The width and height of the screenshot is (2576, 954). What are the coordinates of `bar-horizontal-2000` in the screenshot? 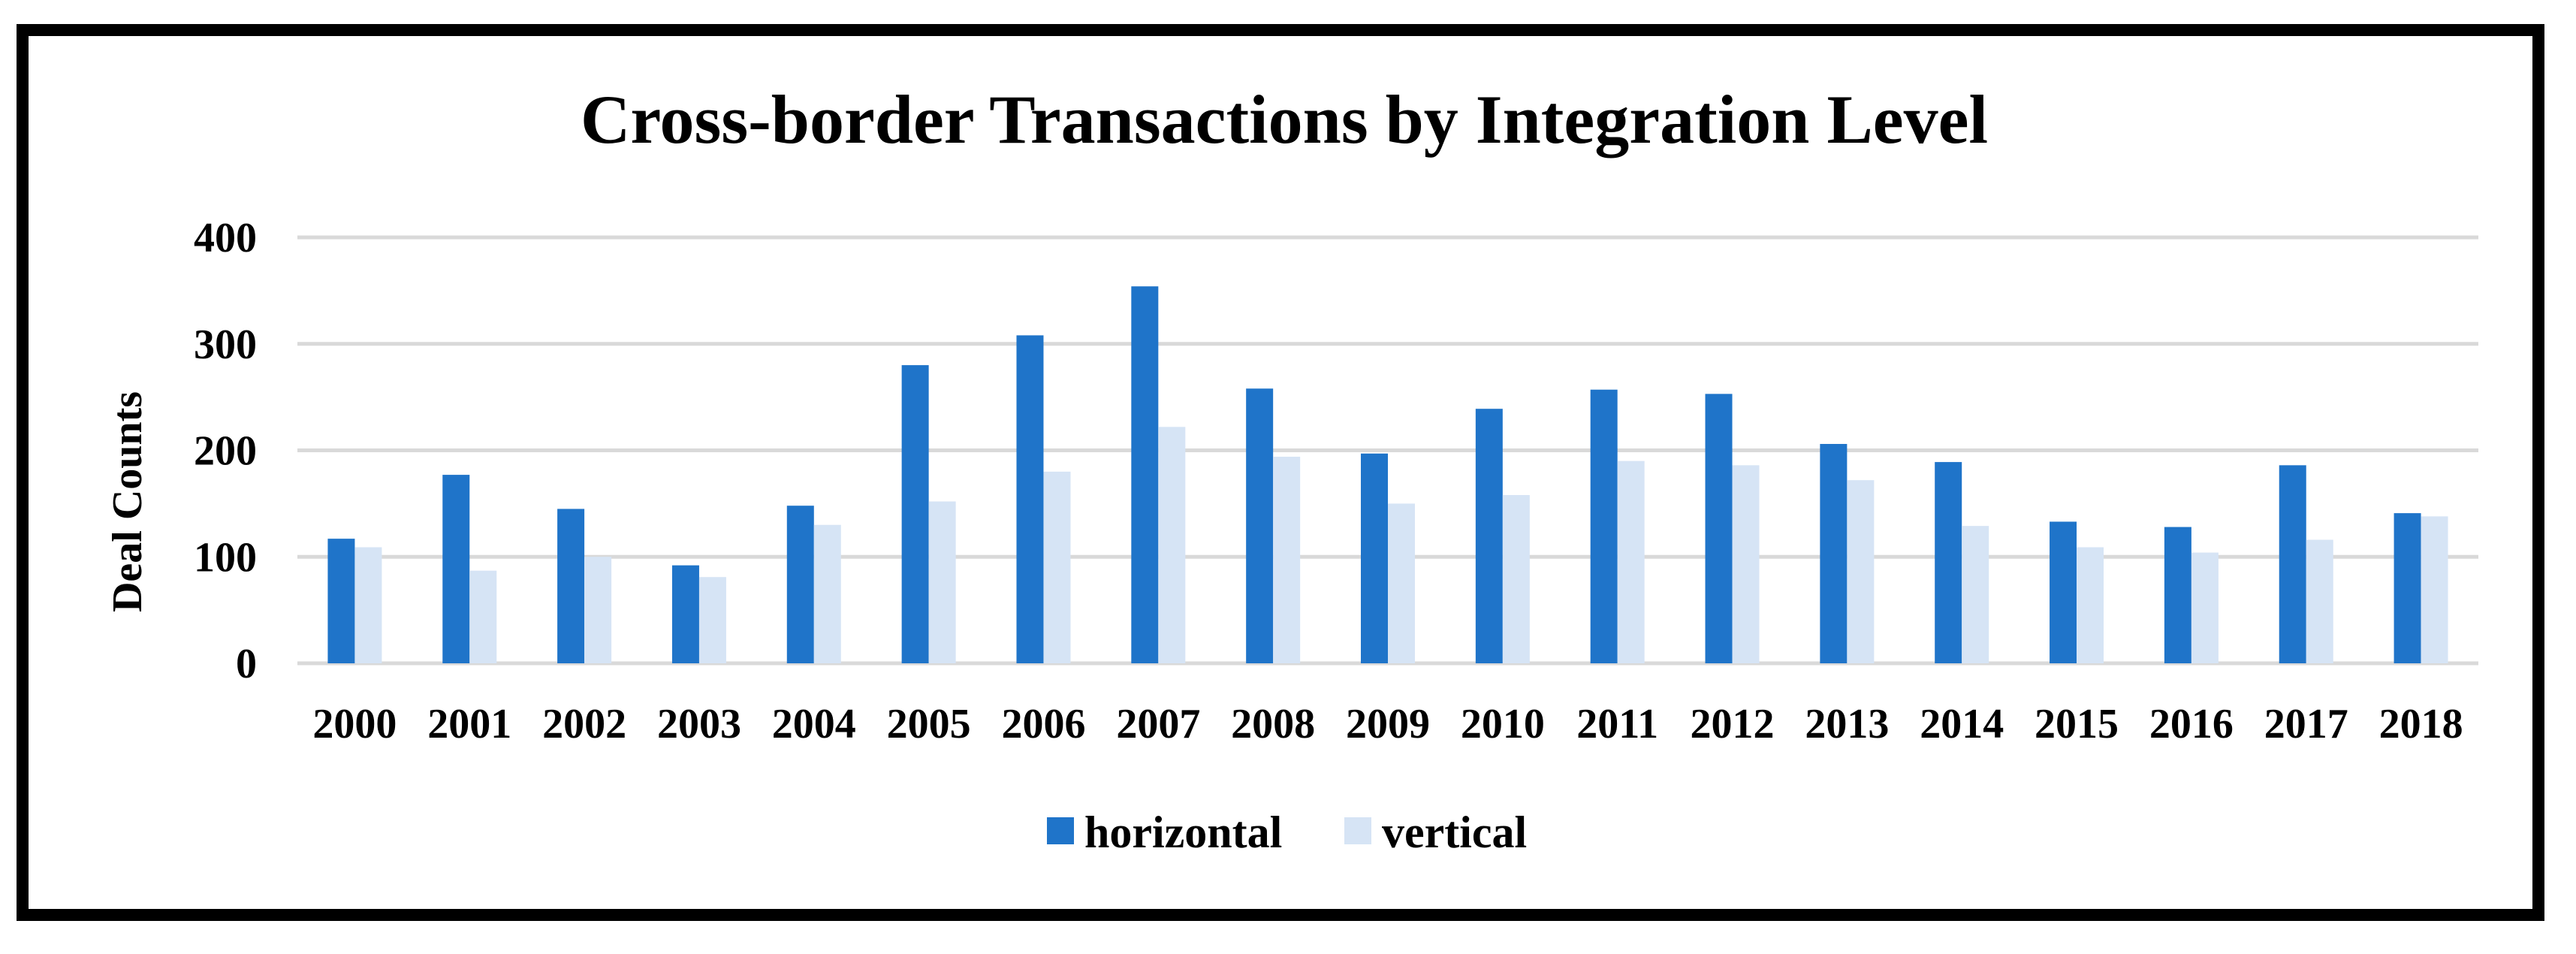 It's located at (341, 601).